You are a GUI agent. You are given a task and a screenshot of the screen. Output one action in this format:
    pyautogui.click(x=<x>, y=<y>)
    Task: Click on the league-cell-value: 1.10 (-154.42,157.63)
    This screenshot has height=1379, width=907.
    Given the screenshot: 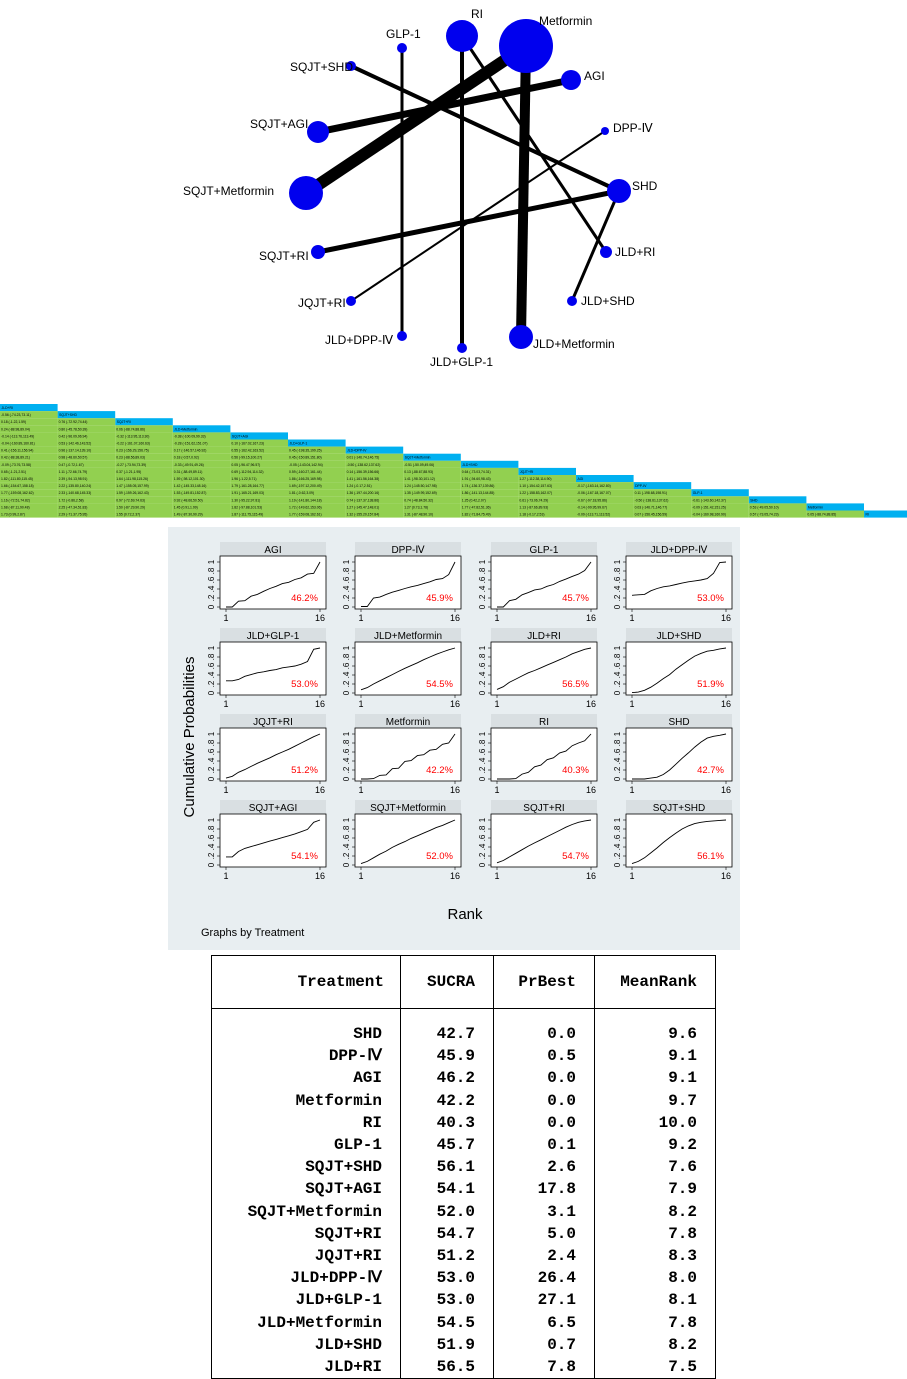 What is the action you would take?
    pyautogui.click(x=535, y=486)
    